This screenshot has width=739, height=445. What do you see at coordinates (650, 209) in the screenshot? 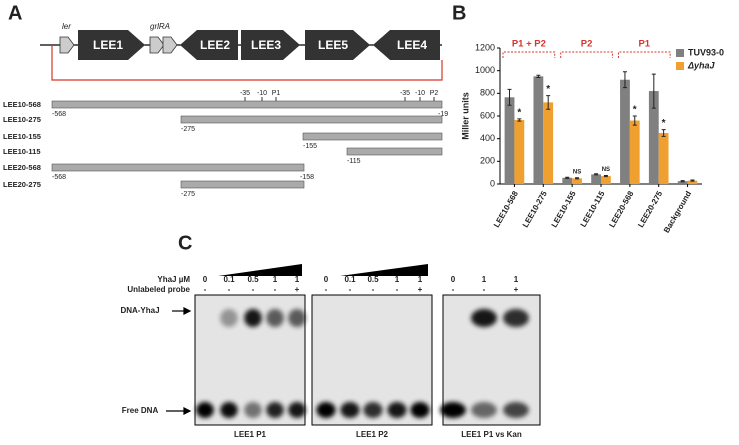
I see `x-tick-label: LEE20-275` at bounding box center [650, 209].